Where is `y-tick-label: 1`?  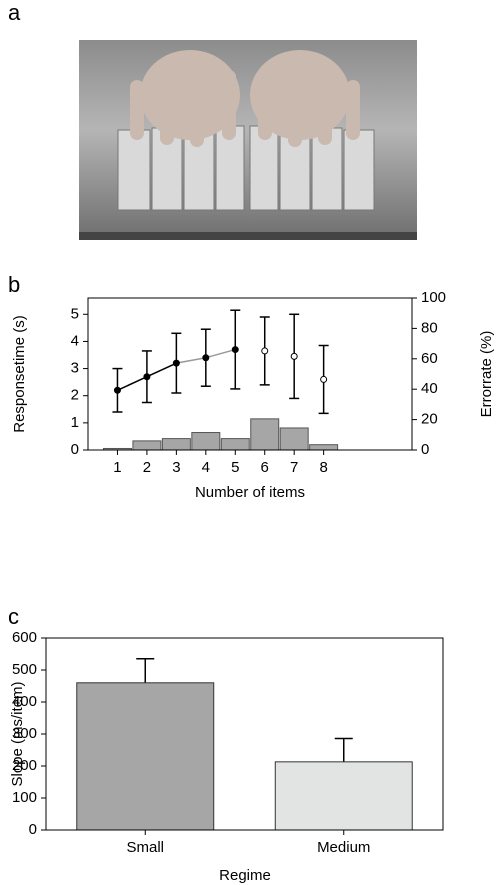 y-tick-label: 1 is located at coordinates (75, 422).